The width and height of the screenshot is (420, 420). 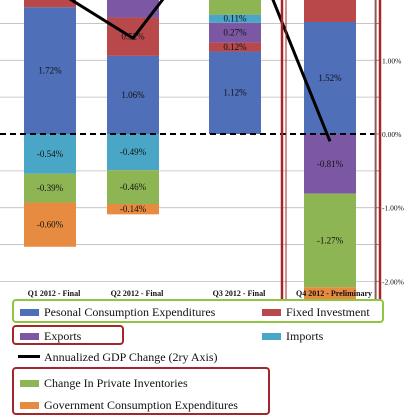 What do you see at coordinates (29, 336) in the screenshot?
I see `legend-swatch-exports` at bounding box center [29, 336].